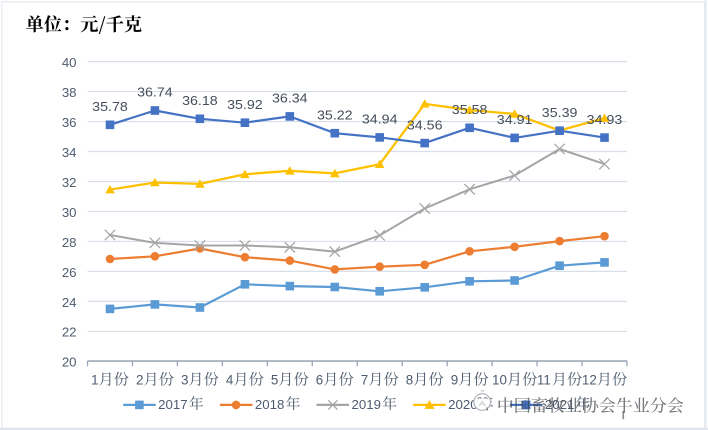 The image size is (708, 430). Describe the element at coordinates (94, 380) in the screenshot. I see `svg-text: 1` at that location.